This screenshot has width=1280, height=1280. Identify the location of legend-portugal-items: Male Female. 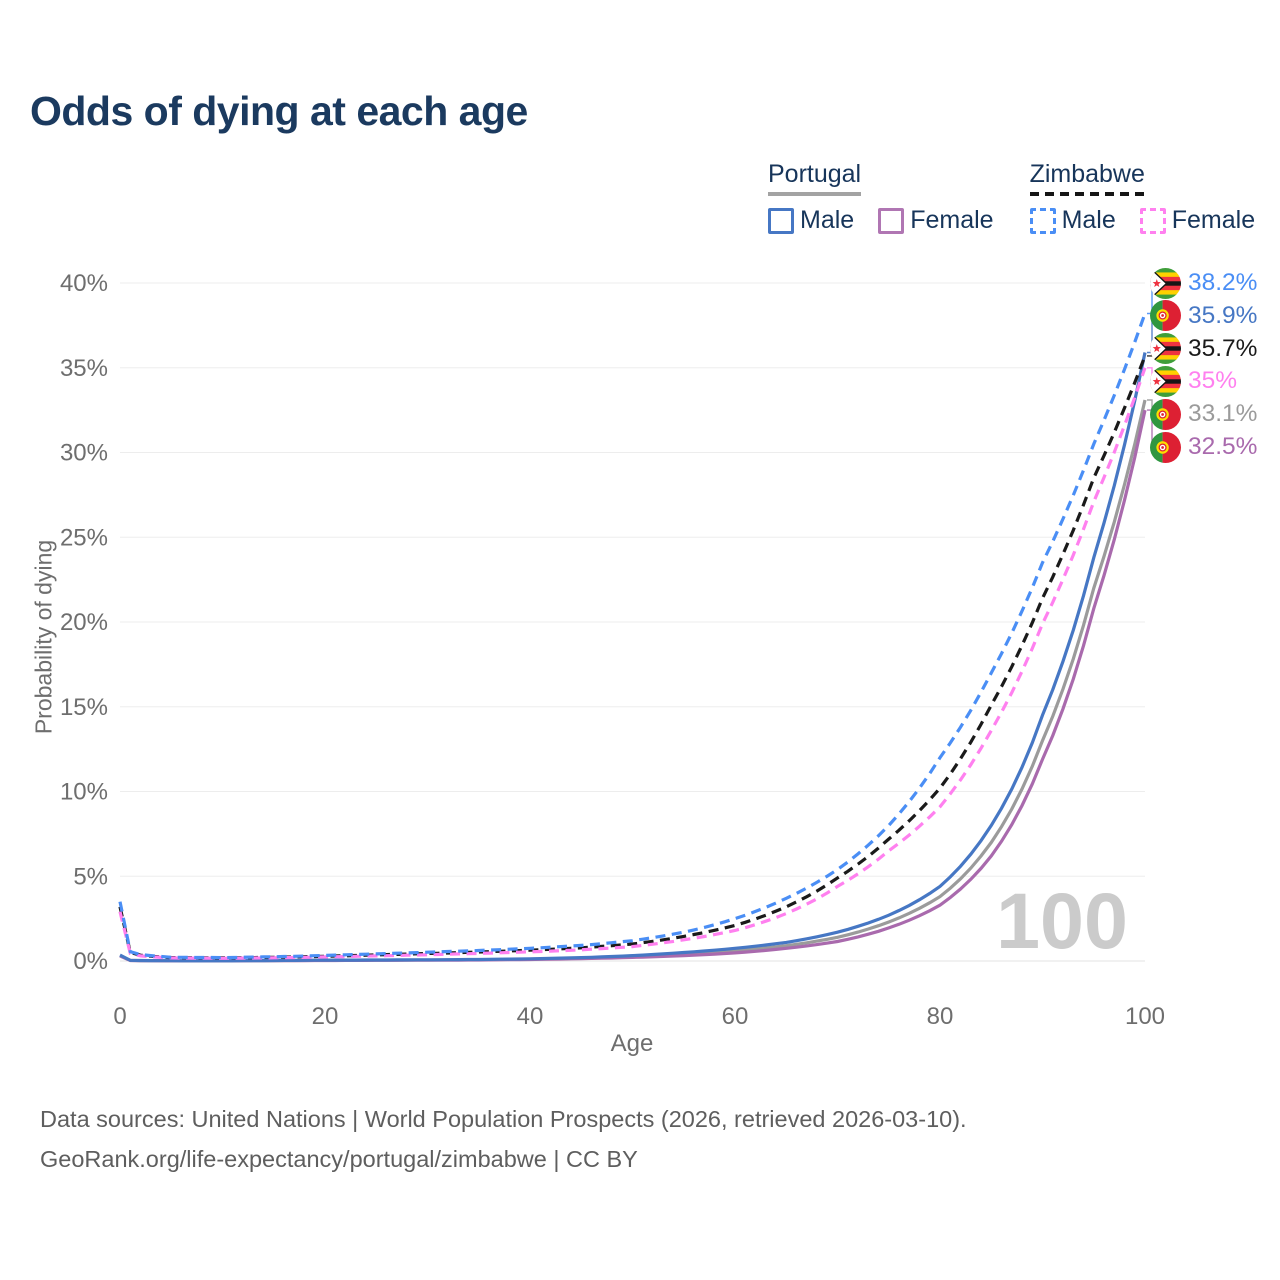
(881, 220).